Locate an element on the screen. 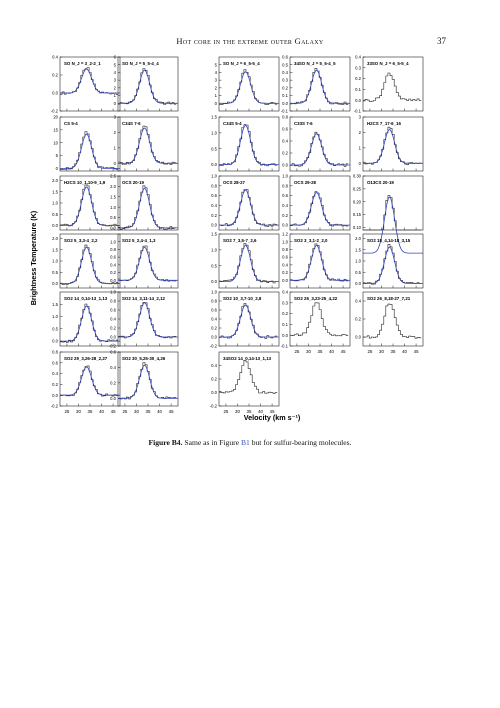 The width and height of the screenshot is (500, 708). y-tick-label: 2.0 is located at coordinates (55, 238).